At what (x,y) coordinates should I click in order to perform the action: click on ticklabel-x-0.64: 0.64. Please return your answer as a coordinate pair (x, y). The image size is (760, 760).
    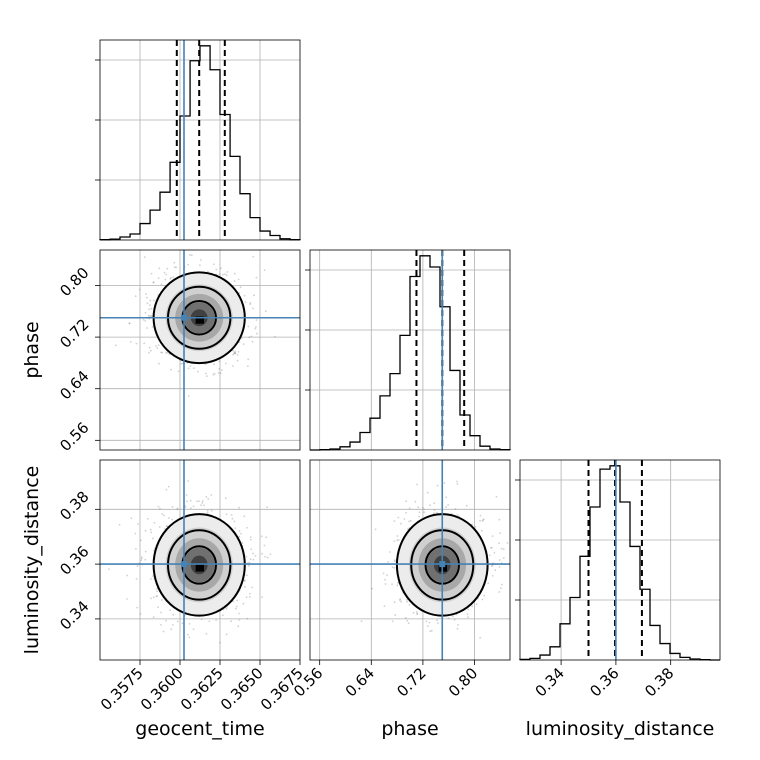
    Looking at the image, I should click on (360, 682).